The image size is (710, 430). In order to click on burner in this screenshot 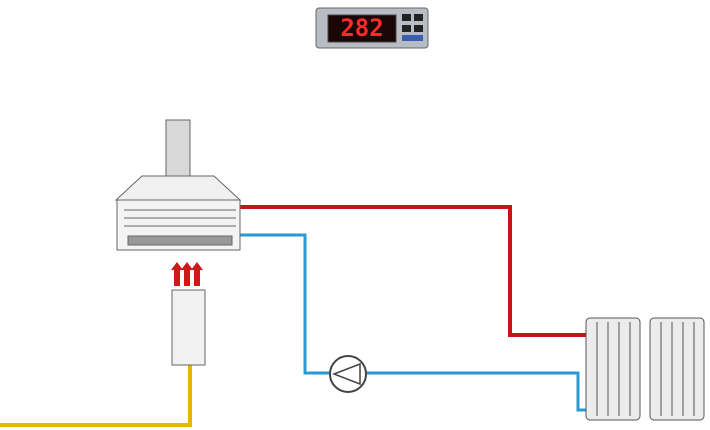, I will do `click(188, 327)`.